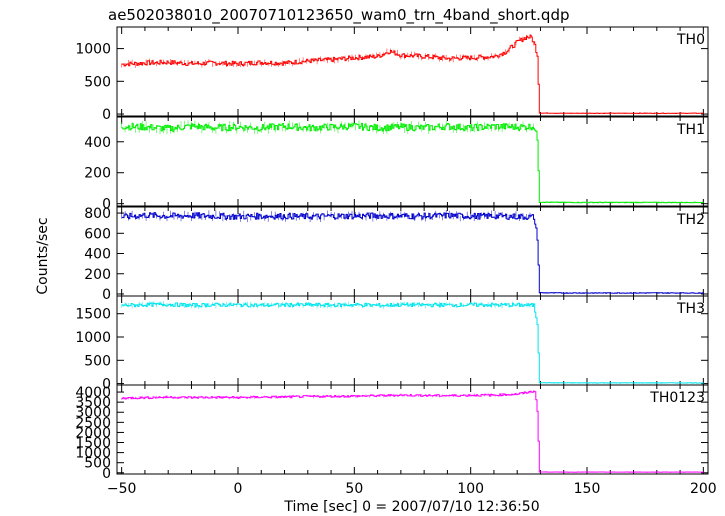 The height and width of the screenshot is (516, 725). I want to click on error-bars-th3, so click(327, 305).